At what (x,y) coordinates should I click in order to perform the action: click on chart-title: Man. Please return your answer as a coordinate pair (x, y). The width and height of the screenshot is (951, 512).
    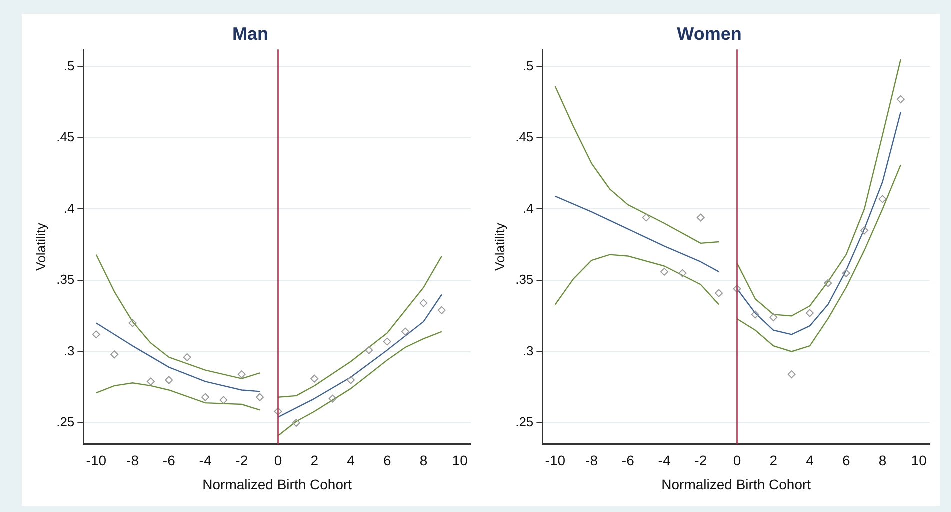
    Looking at the image, I should click on (250, 34).